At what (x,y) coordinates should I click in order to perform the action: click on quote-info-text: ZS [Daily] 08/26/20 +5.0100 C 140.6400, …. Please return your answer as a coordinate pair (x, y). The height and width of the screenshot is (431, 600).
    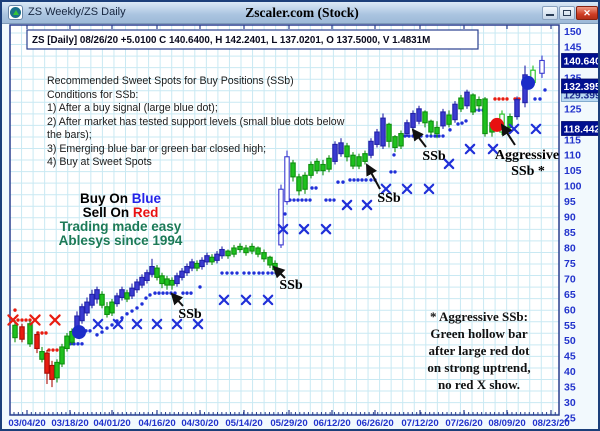
    Looking at the image, I should click on (231, 40).